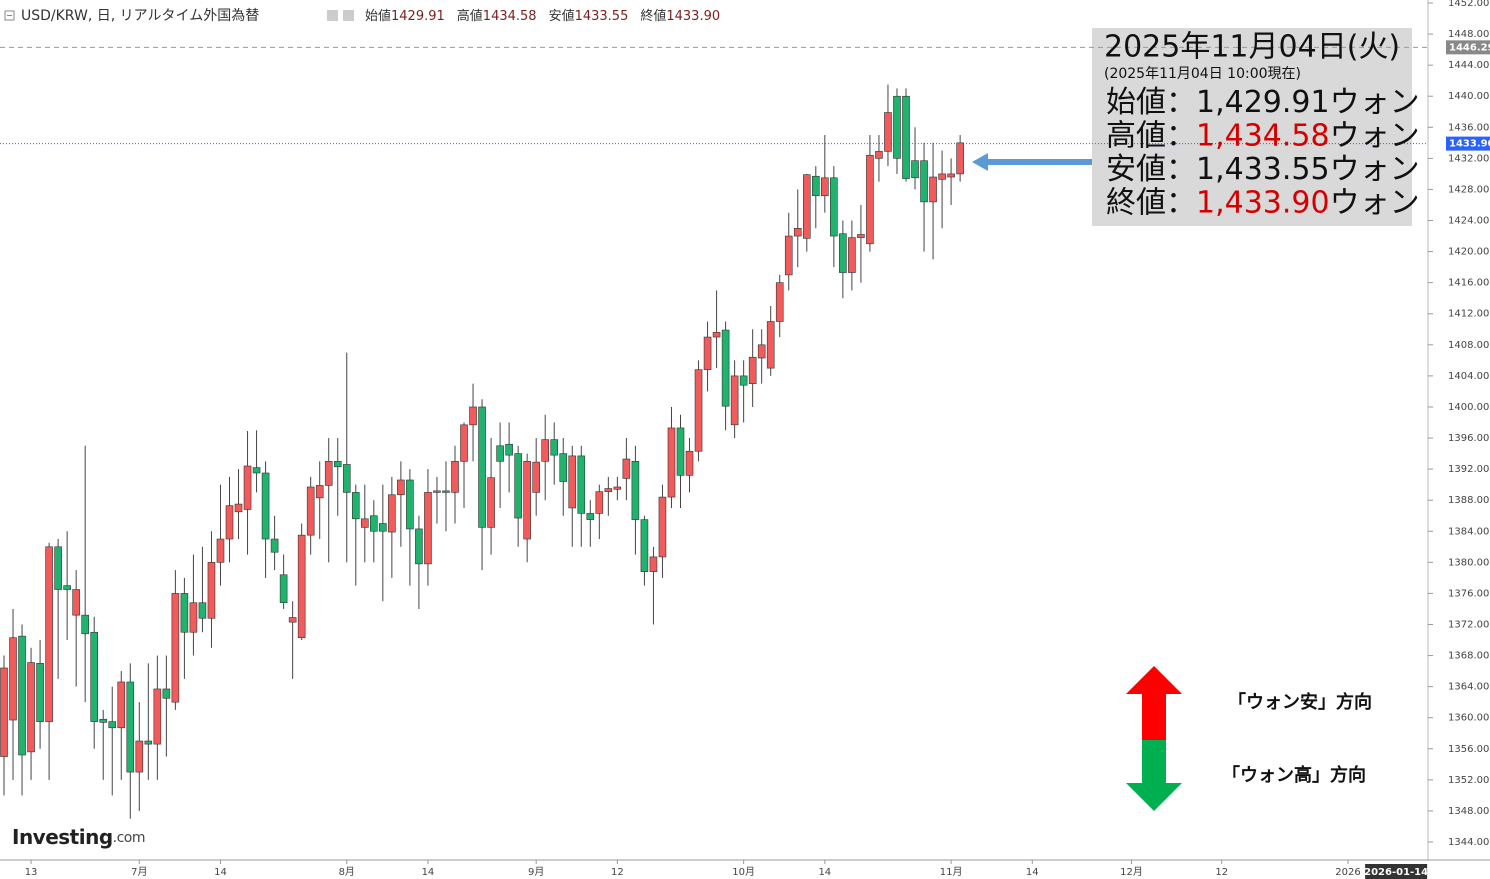 This screenshot has width=1490, height=879. What do you see at coordinates (78, 837) in the screenshot?
I see `logo: Investing.com` at bounding box center [78, 837].